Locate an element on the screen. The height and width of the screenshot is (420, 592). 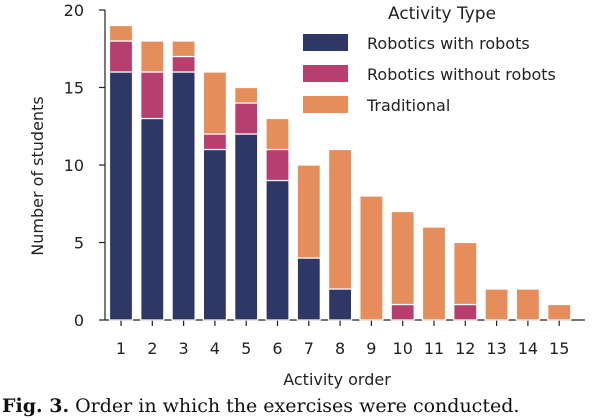
x-tick-labels: 1 2 3 4 5 6 7 8 9 10 11 12 13 14 15 is located at coordinates (342, 339).